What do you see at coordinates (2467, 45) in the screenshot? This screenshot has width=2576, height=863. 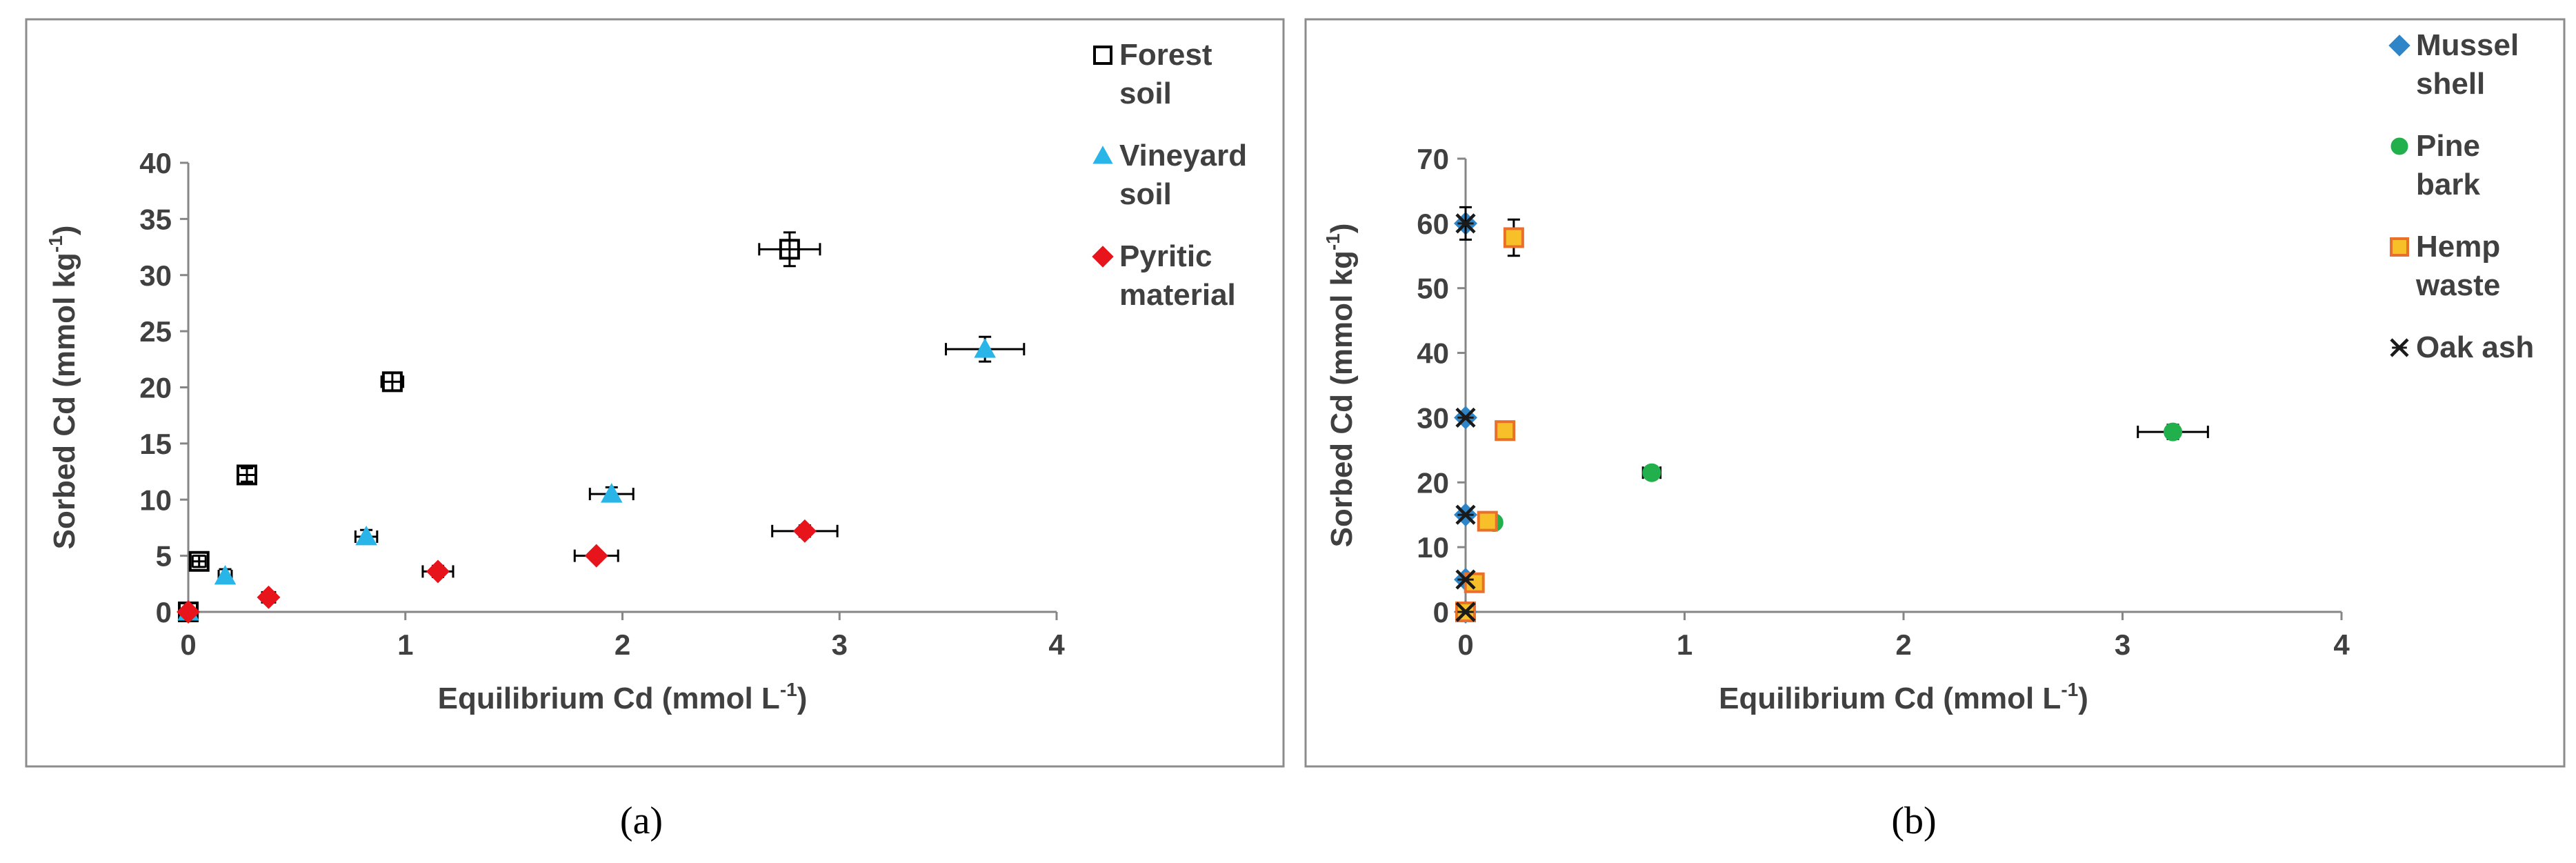 I see `legend-label: Mussel` at bounding box center [2467, 45].